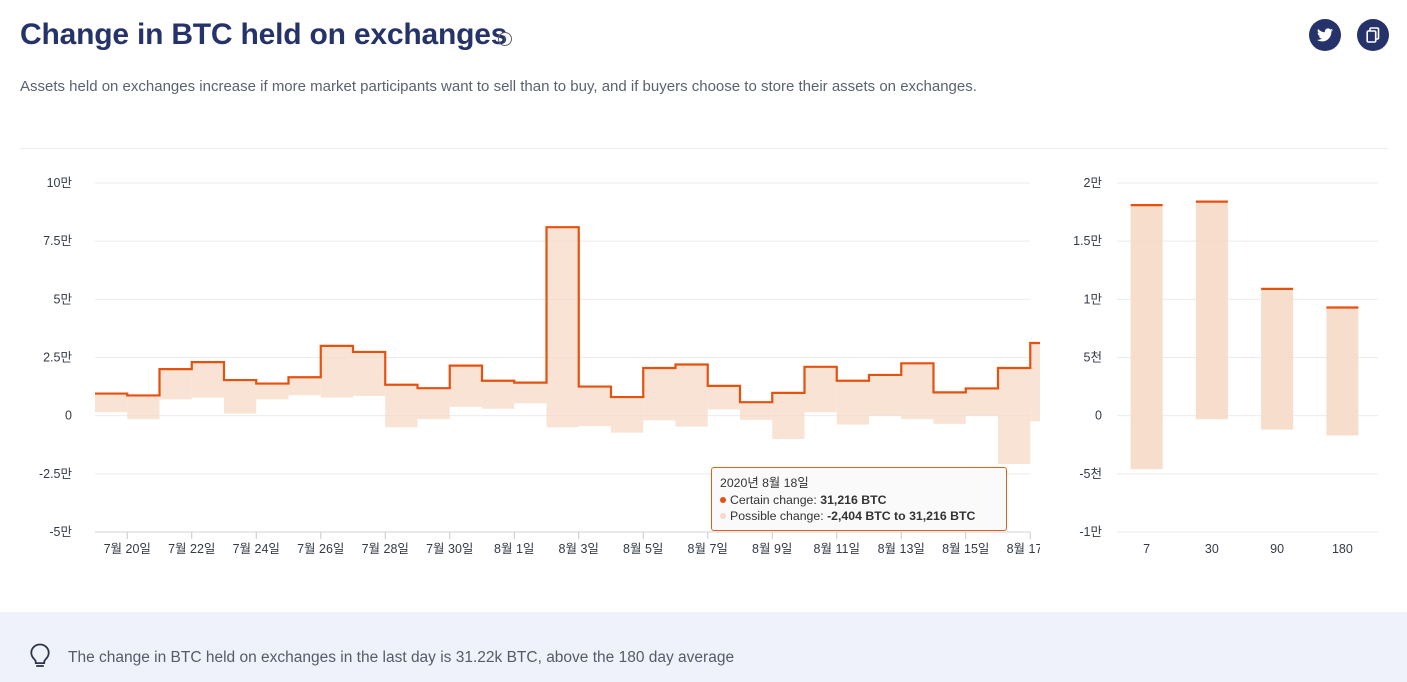 The width and height of the screenshot is (1407, 682). Describe the element at coordinates (965, 549) in the screenshot. I see `x-tick-label: 8월 15일` at that location.